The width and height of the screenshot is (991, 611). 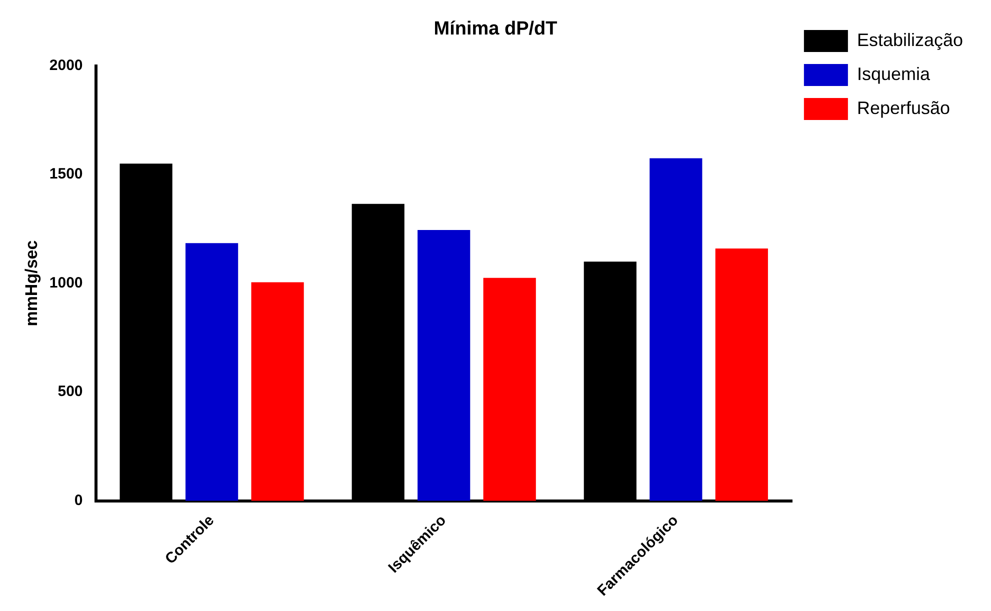 What do you see at coordinates (903, 108) in the screenshot?
I see `legend-label: Reperfusão` at bounding box center [903, 108].